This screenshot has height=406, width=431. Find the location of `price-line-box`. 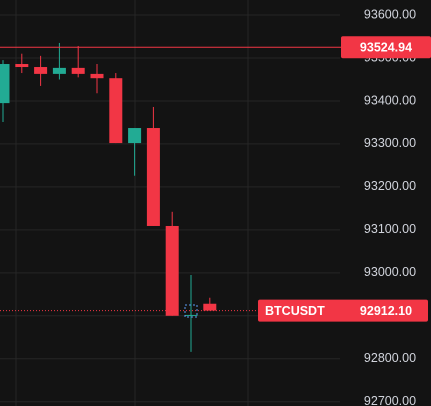

price-line-box is located at coordinates (386, 47).